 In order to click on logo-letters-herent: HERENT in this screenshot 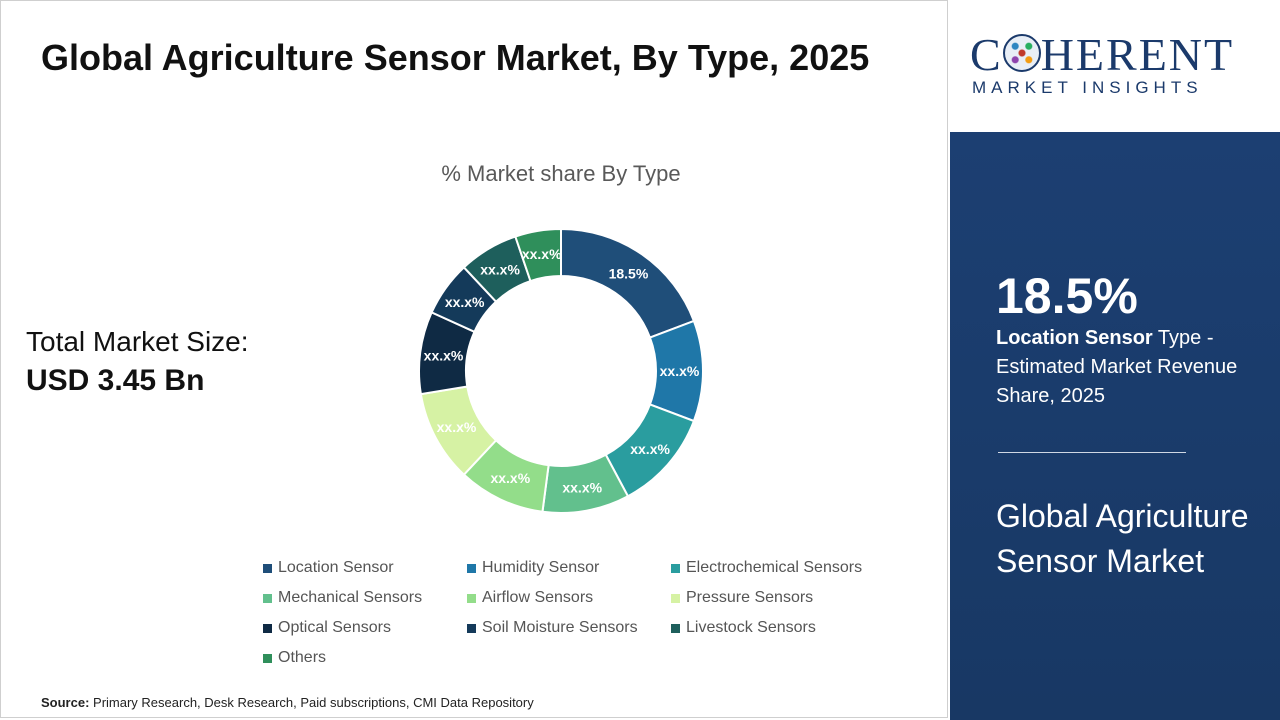, I will do `click(1137, 54)`.